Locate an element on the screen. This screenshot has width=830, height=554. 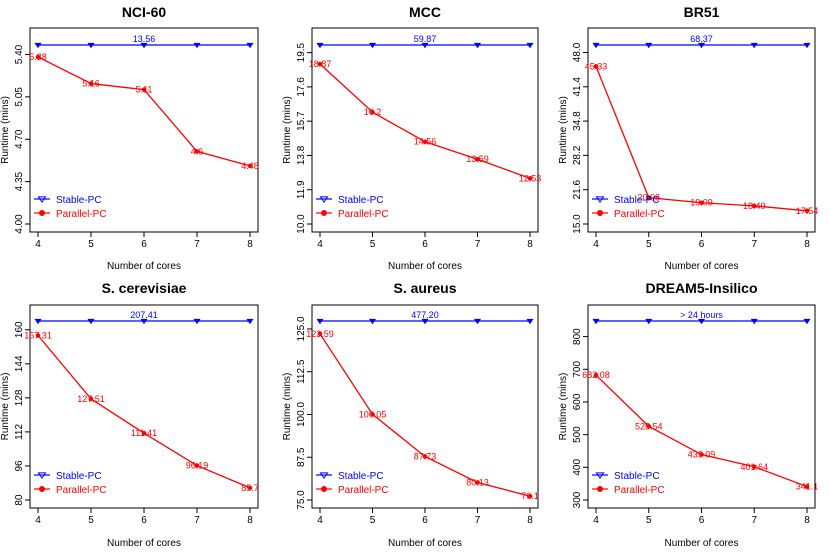
panel-6-x-tick-label: 7 is located at coordinates (754, 520).